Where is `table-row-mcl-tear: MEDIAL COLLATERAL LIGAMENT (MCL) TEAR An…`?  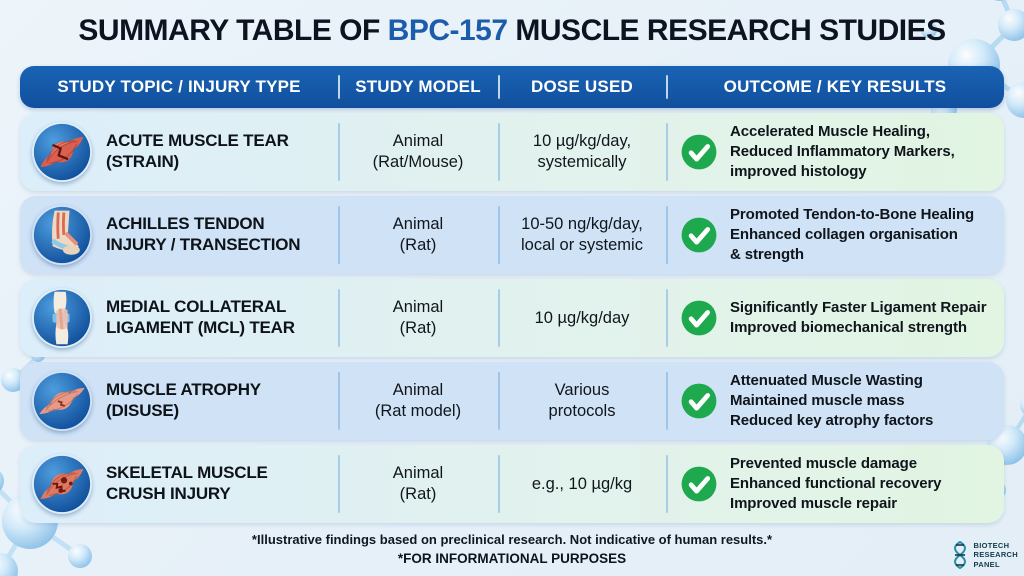 table-row-mcl-tear: MEDIAL COLLATERAL LIGAMENT (MCL) TEAR An… is located at coordinates (512, 318).